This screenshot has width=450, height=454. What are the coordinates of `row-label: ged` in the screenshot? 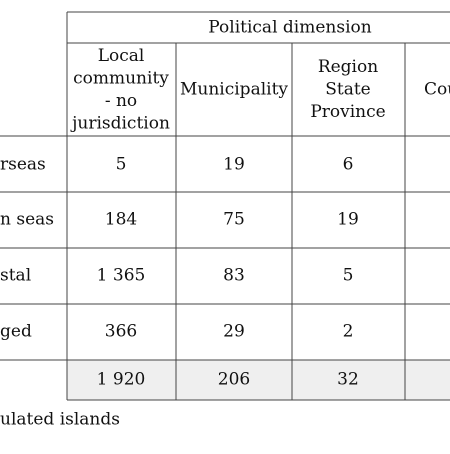 It's located at (16, 332).